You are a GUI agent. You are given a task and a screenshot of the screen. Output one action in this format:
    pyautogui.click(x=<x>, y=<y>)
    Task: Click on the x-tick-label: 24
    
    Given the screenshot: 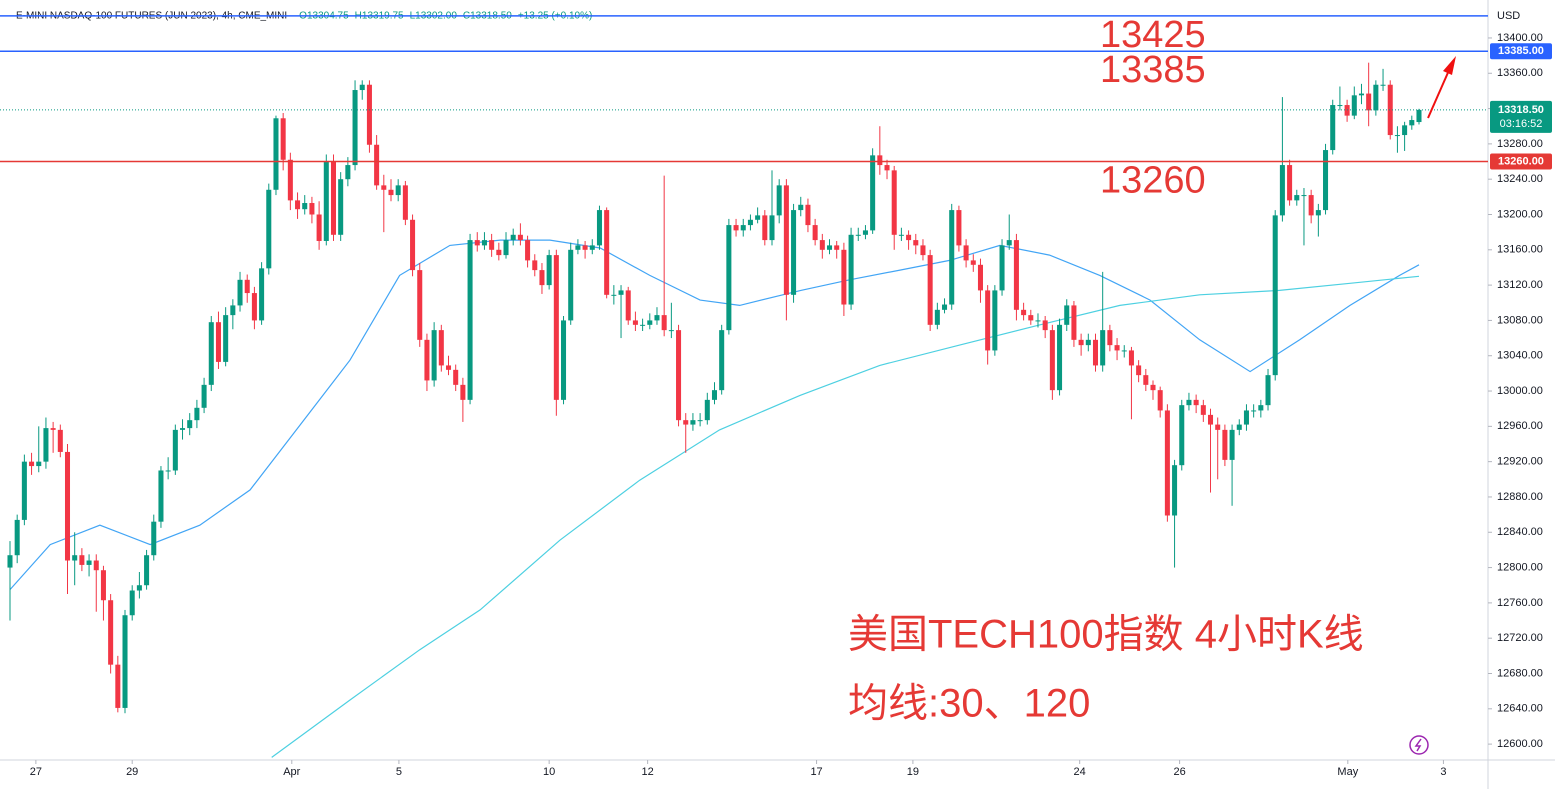 What is the action you would take?
    pyautogui.click(x=1080, y=772)
    